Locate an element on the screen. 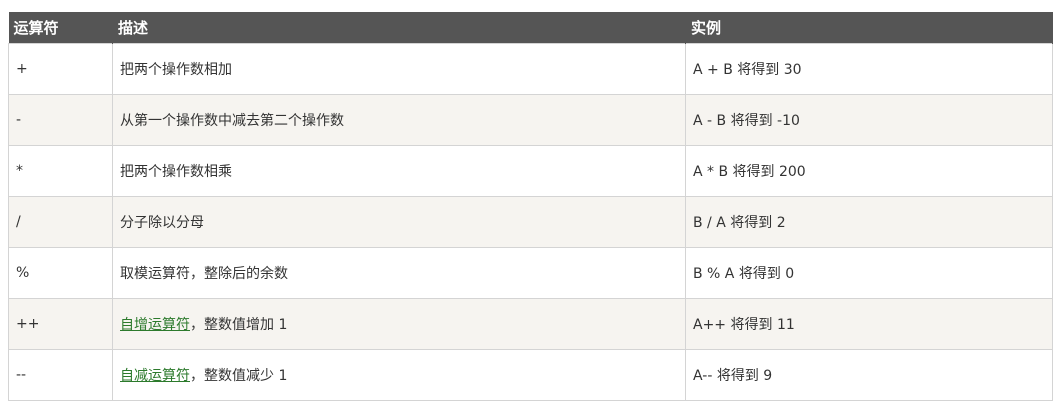  operator-cell: - is located at coordinates (60, 119).